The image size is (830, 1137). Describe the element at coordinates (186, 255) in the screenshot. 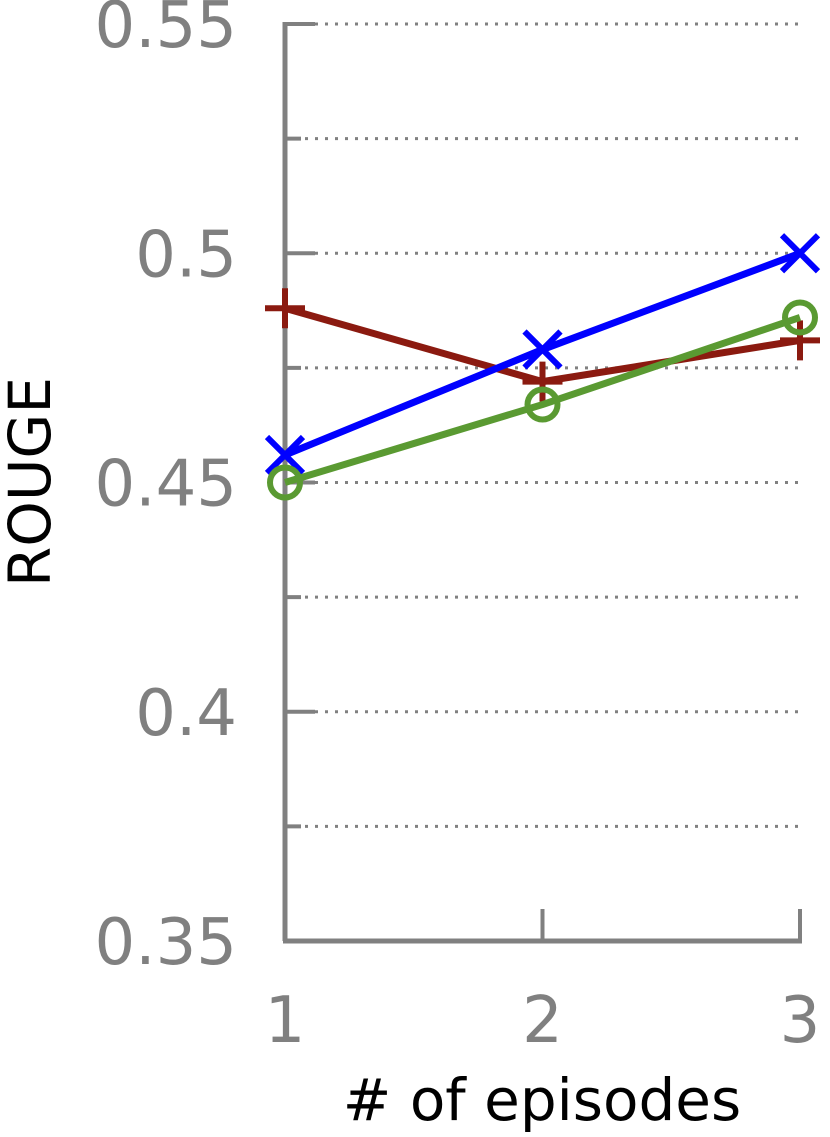

I see `y-tick-label: 0.5` at that location.